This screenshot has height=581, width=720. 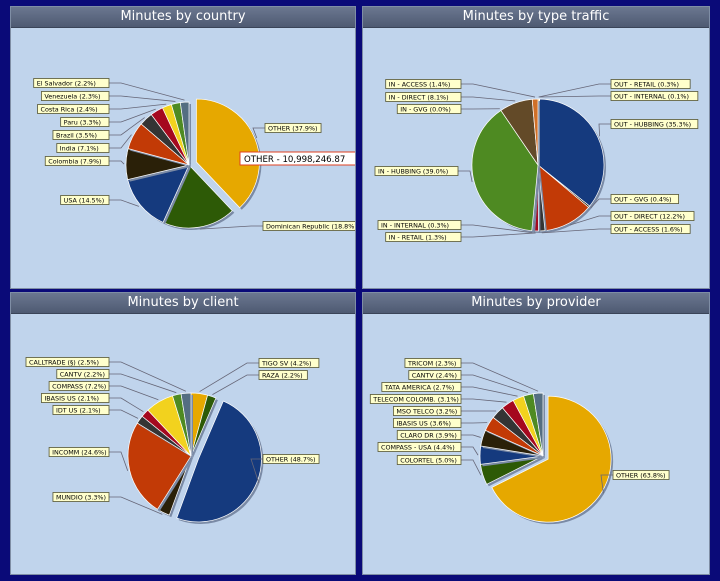 What do you see at coordinates (107, 503) in the screenshot?
I see `slice-label-mundio: MUNDIO (3.3%)` at bounding box center [107, 503].